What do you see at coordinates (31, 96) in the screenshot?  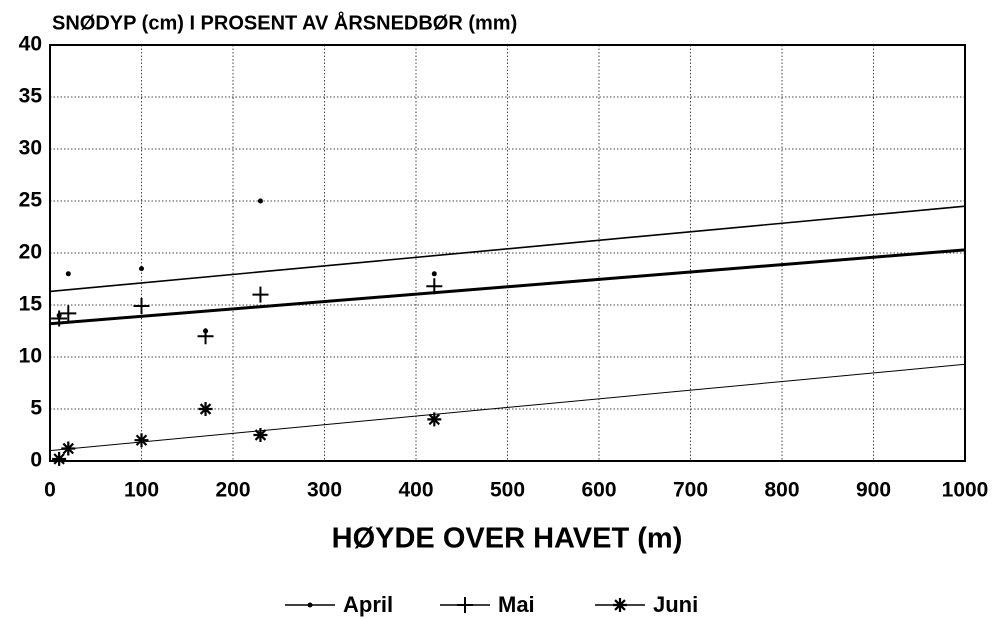 I see `y-tick-label: 35` at bounding box center [31, 96].